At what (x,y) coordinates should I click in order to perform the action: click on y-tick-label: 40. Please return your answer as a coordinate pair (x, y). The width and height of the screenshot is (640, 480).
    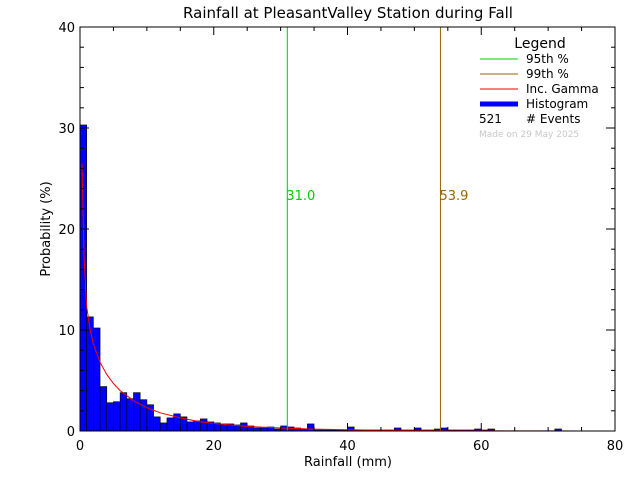
    Looking at the image, I should click on (66, 28).